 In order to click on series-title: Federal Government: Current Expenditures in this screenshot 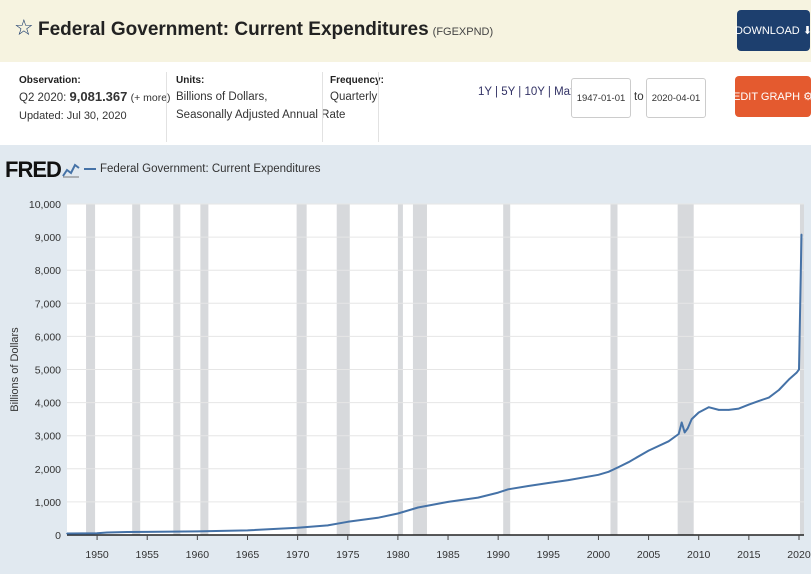, I will do `click(233, 29)`.